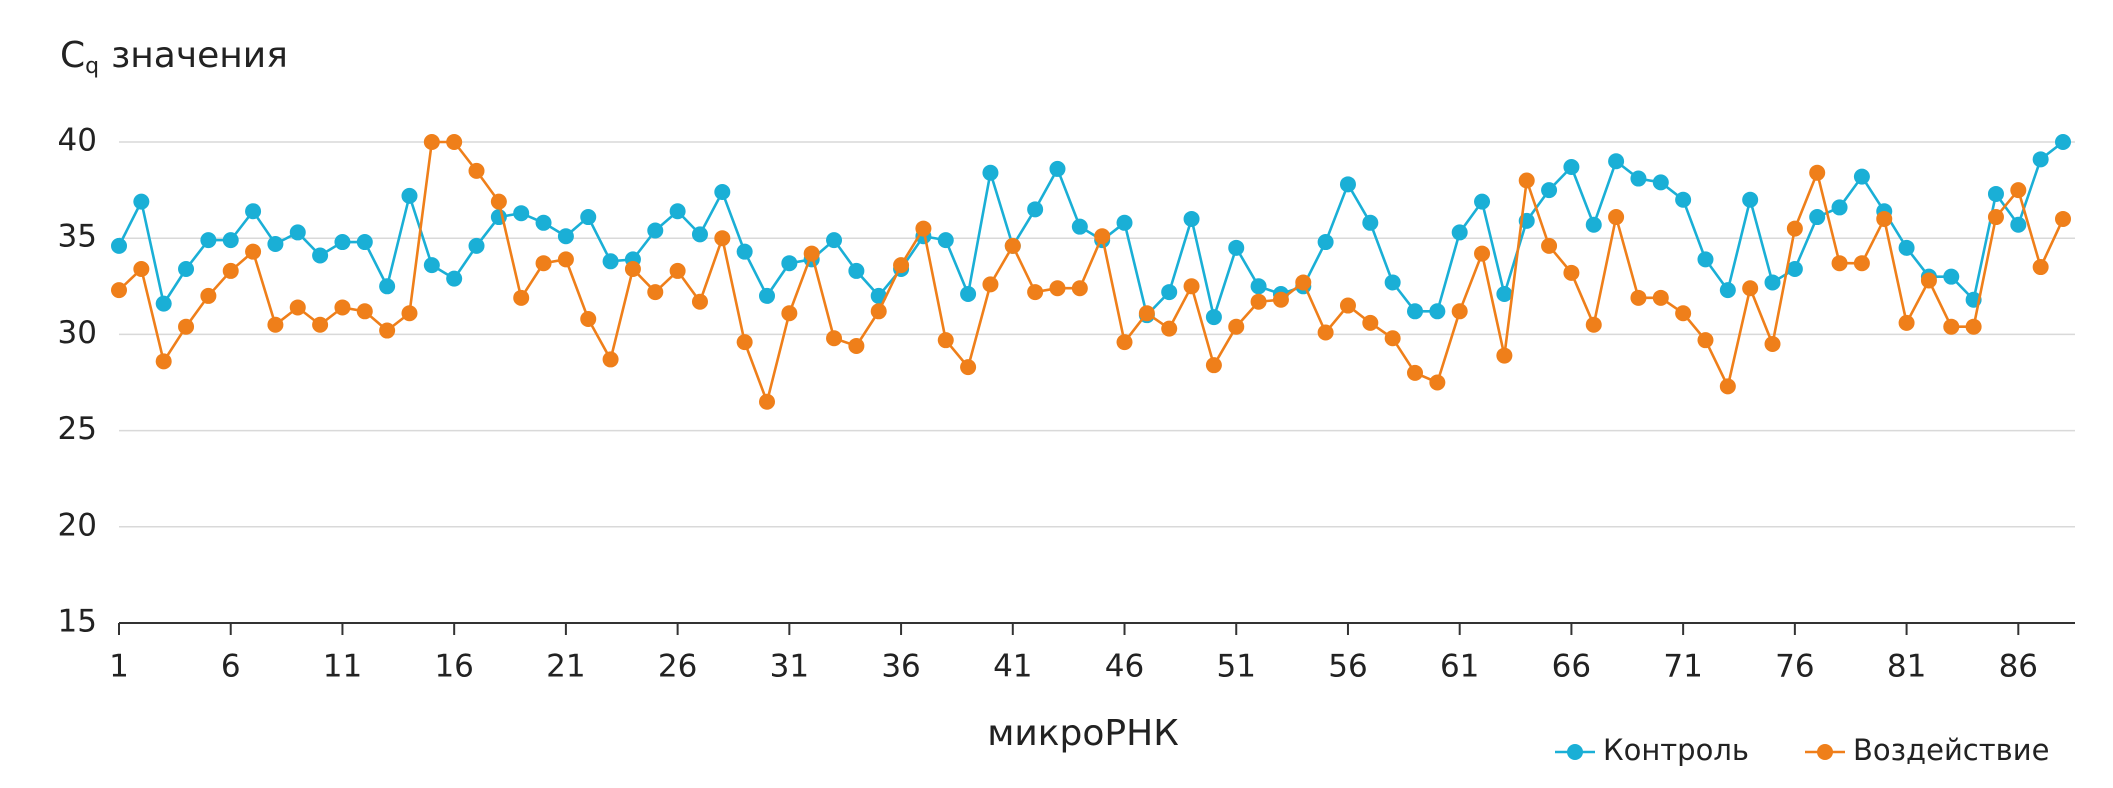 Image resolution: width=2113 pixels, height=788 pixels. Describe the element at coordinates (77, 622) in the screenshot. I see `y-tick-label: 15` at that location.